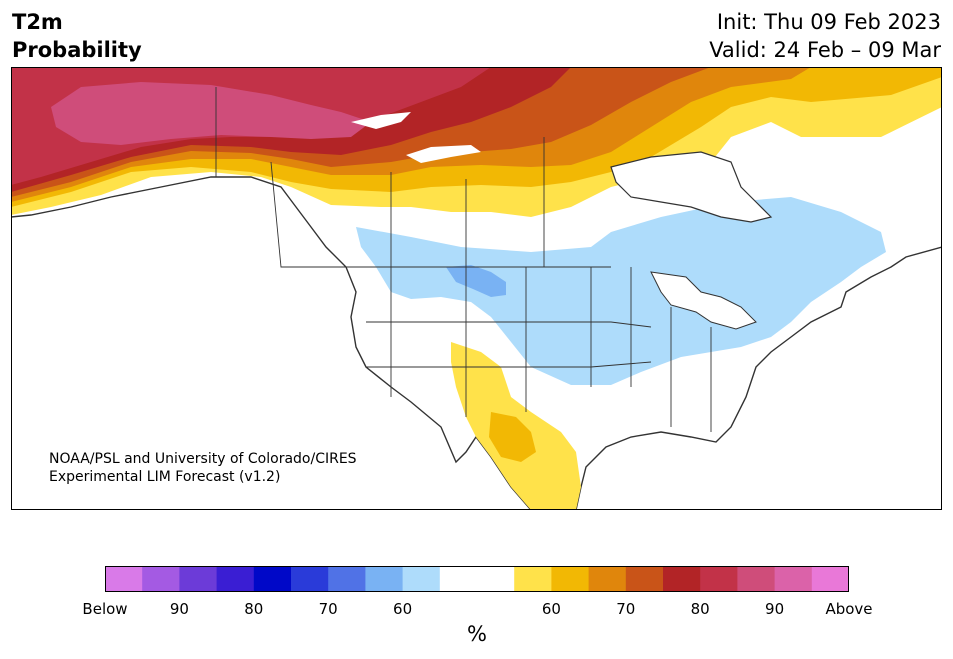 The height and width of the screenshot is (659, 953). Describe the element at coordinates (165, 477) in the screenshot. I see `credit-line-2: Experimental LIM Forecast (v1.2)` at that location.